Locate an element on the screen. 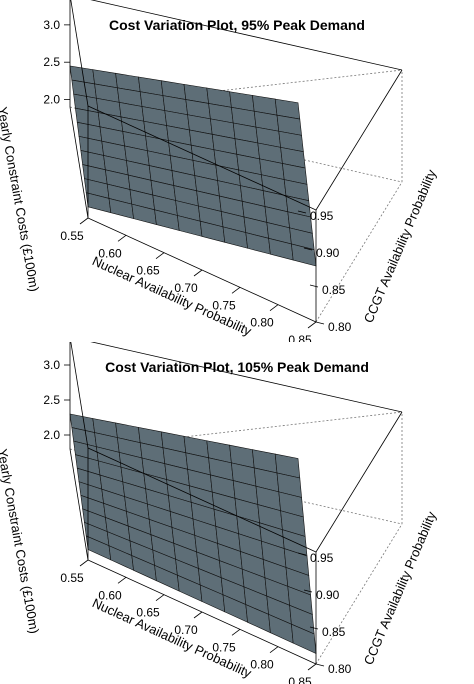 Image resolution: width=474 pixels, height=684 pixels. chart-title: Cost Variation Plot, 105% Peak Demand is located at coordinates (237, 367).